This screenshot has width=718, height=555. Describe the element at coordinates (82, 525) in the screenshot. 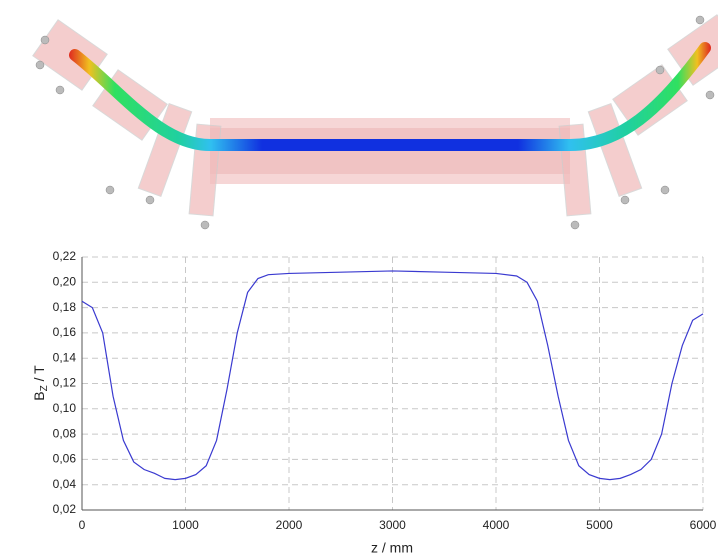

I see `x-tick-label: 0` at that location.